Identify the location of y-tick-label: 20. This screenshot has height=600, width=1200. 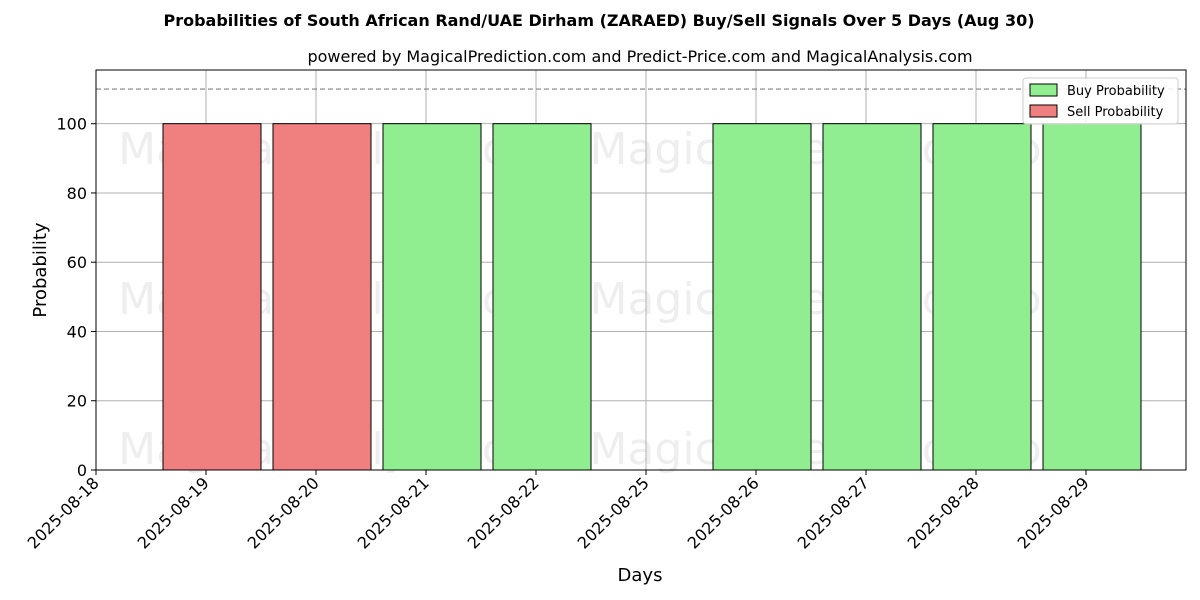
(77, 401).